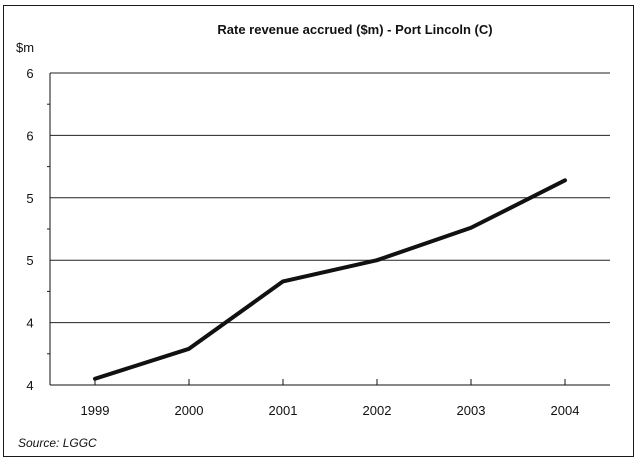  Describe the element at coordinates (377, 410) in the screenshot. I see `x-tick-label: 2002` at that location.